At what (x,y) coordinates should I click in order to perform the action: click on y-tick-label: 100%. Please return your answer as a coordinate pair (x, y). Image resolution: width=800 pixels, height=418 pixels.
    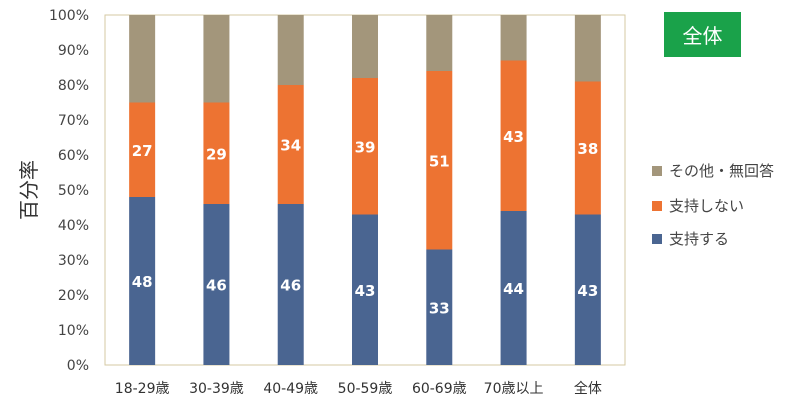
    Looking at the image, I should click on (69, 16).